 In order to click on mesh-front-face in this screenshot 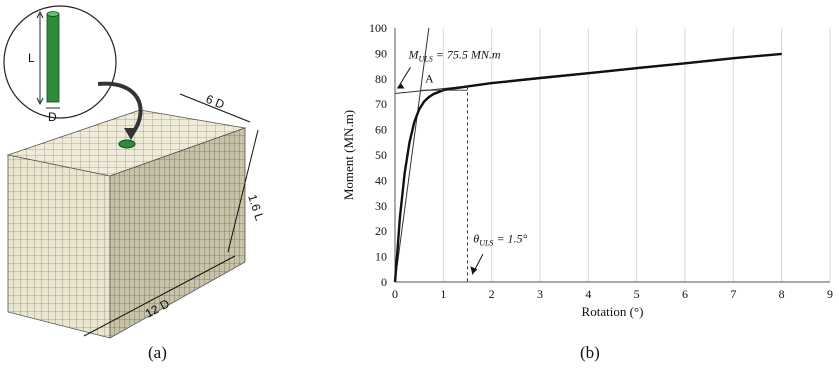, I will do `click(59, 246)`.